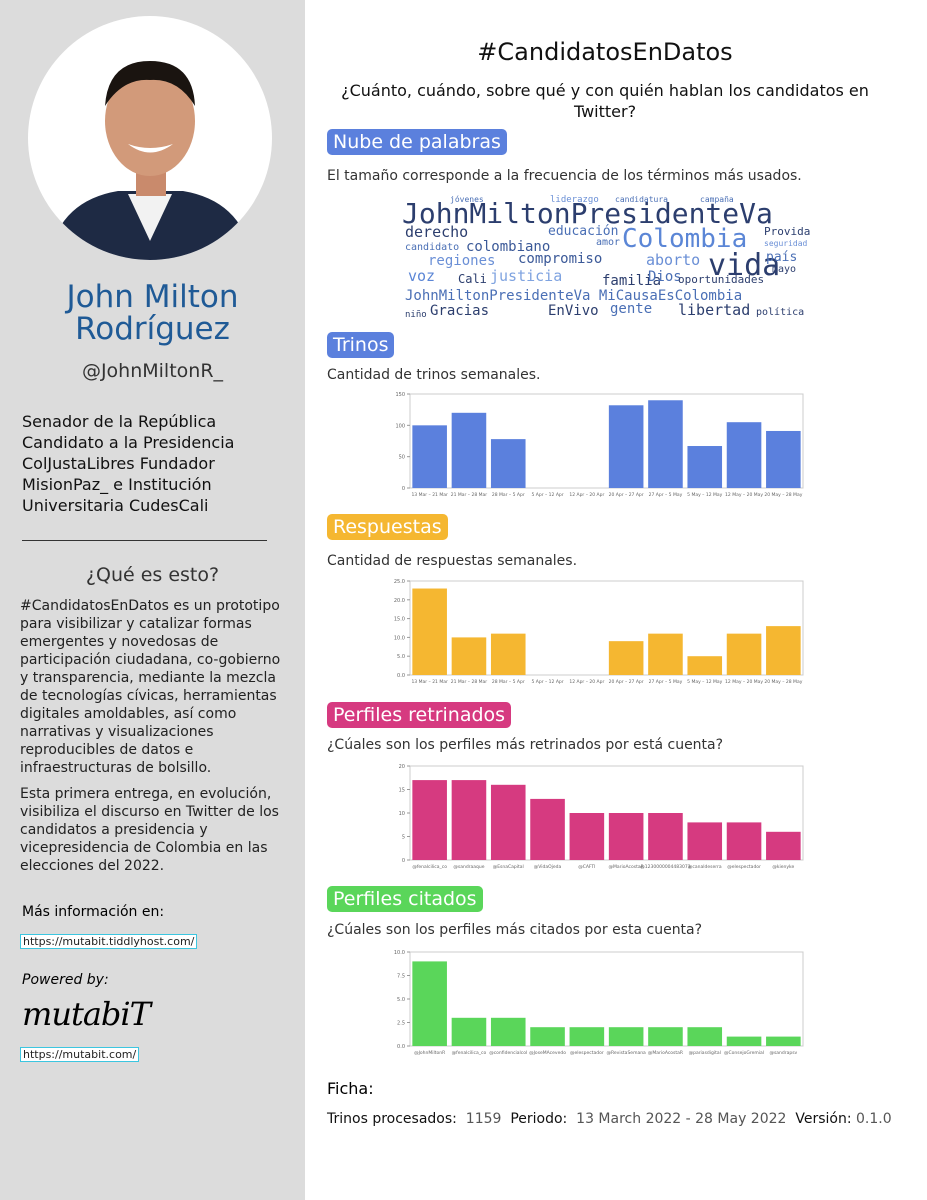 This screenshot has height=1200, width=927. What do you see at coordinates (721, 279) in the screenshot?
I see `cloud-word: oportunidades` at bounding box center [721, 279].